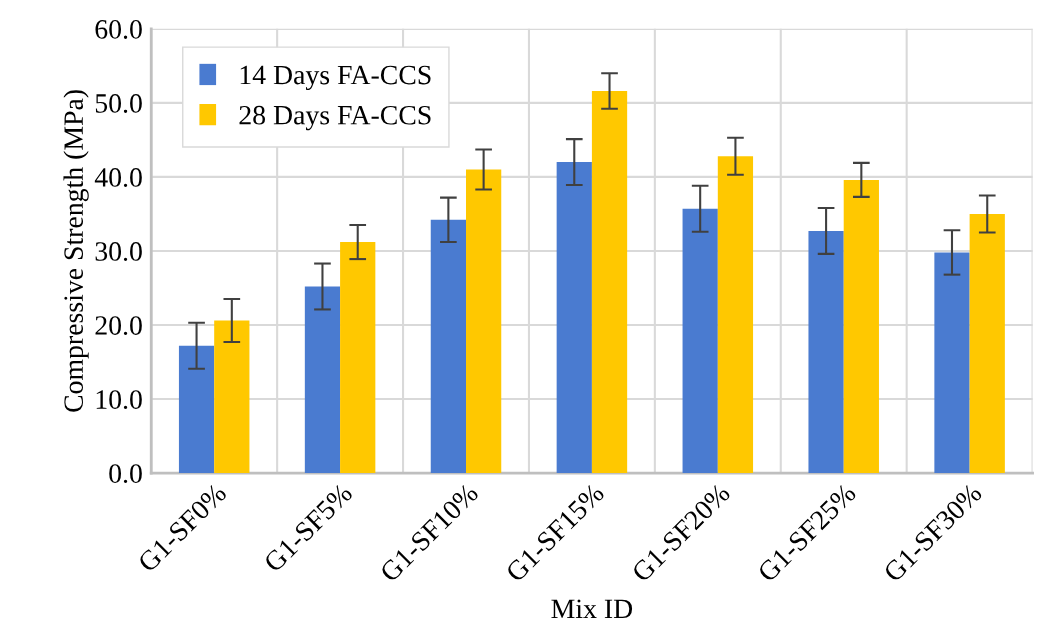 The width and height of the screenshot is (1043, 641). What do you see at coordinates (335, 78) in the screenshot?
I see `legend-label: 14 Days FA-CCS` at bounding box center [335, 78].